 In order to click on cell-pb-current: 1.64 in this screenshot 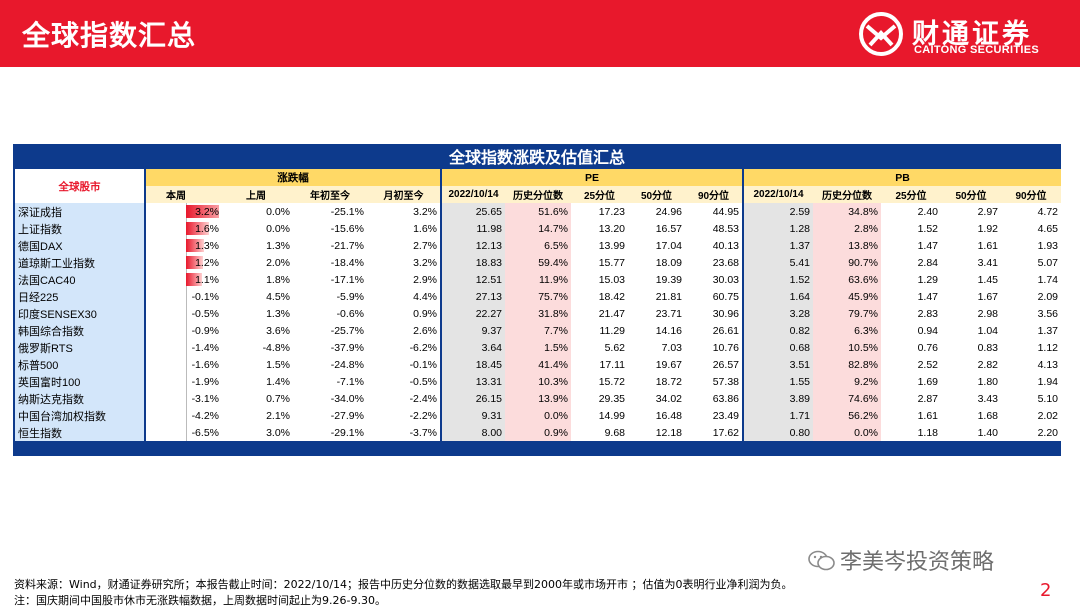, I will do `click(778, 296)`.